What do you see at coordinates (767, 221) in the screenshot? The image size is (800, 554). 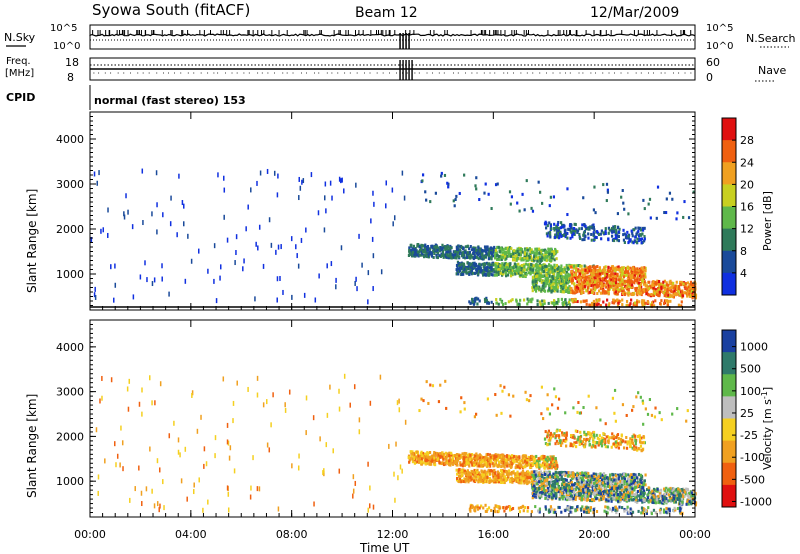 I see `power-colorbar-label: Power [dB]` at bounding box center [767, 221].